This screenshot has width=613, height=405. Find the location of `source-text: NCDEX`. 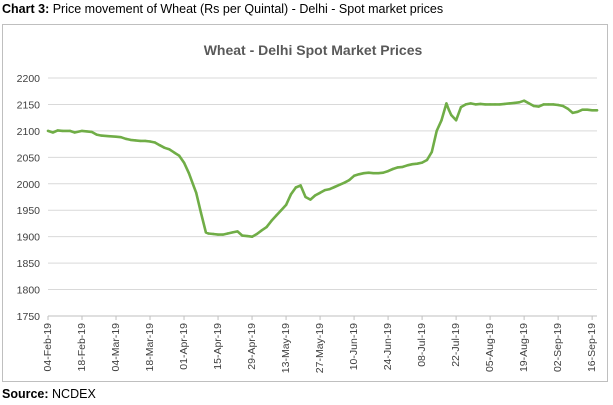

source-text: NCDEX is located at coordinates (72, 394).